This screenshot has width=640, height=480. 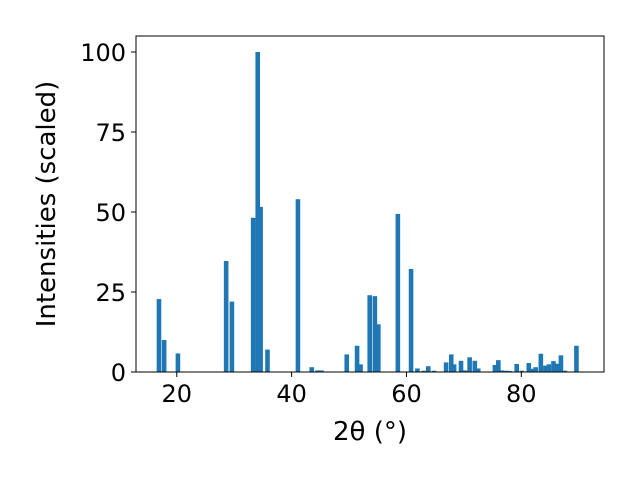 I want to click on y-tick-label-4: 100, so click(x=103, y=53).